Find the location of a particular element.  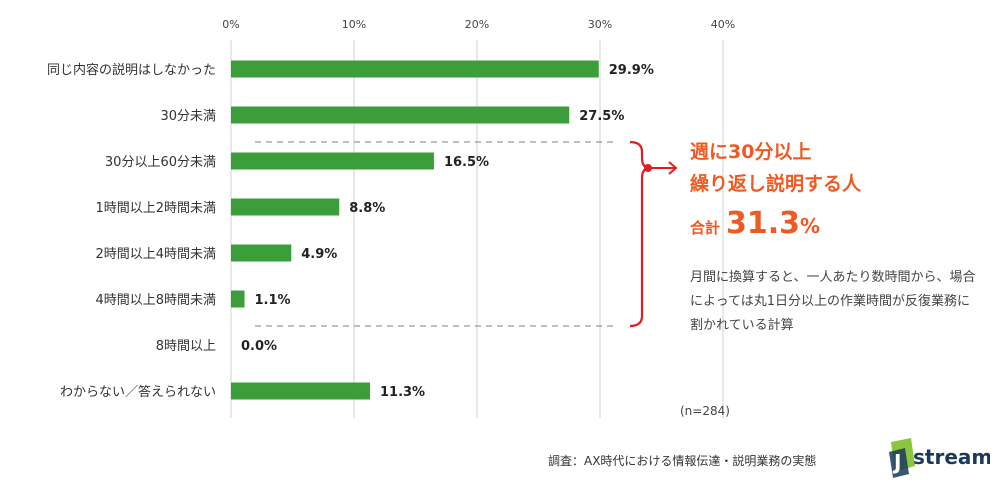

x-tick-label: 20% is located at coordinates (477, 24).